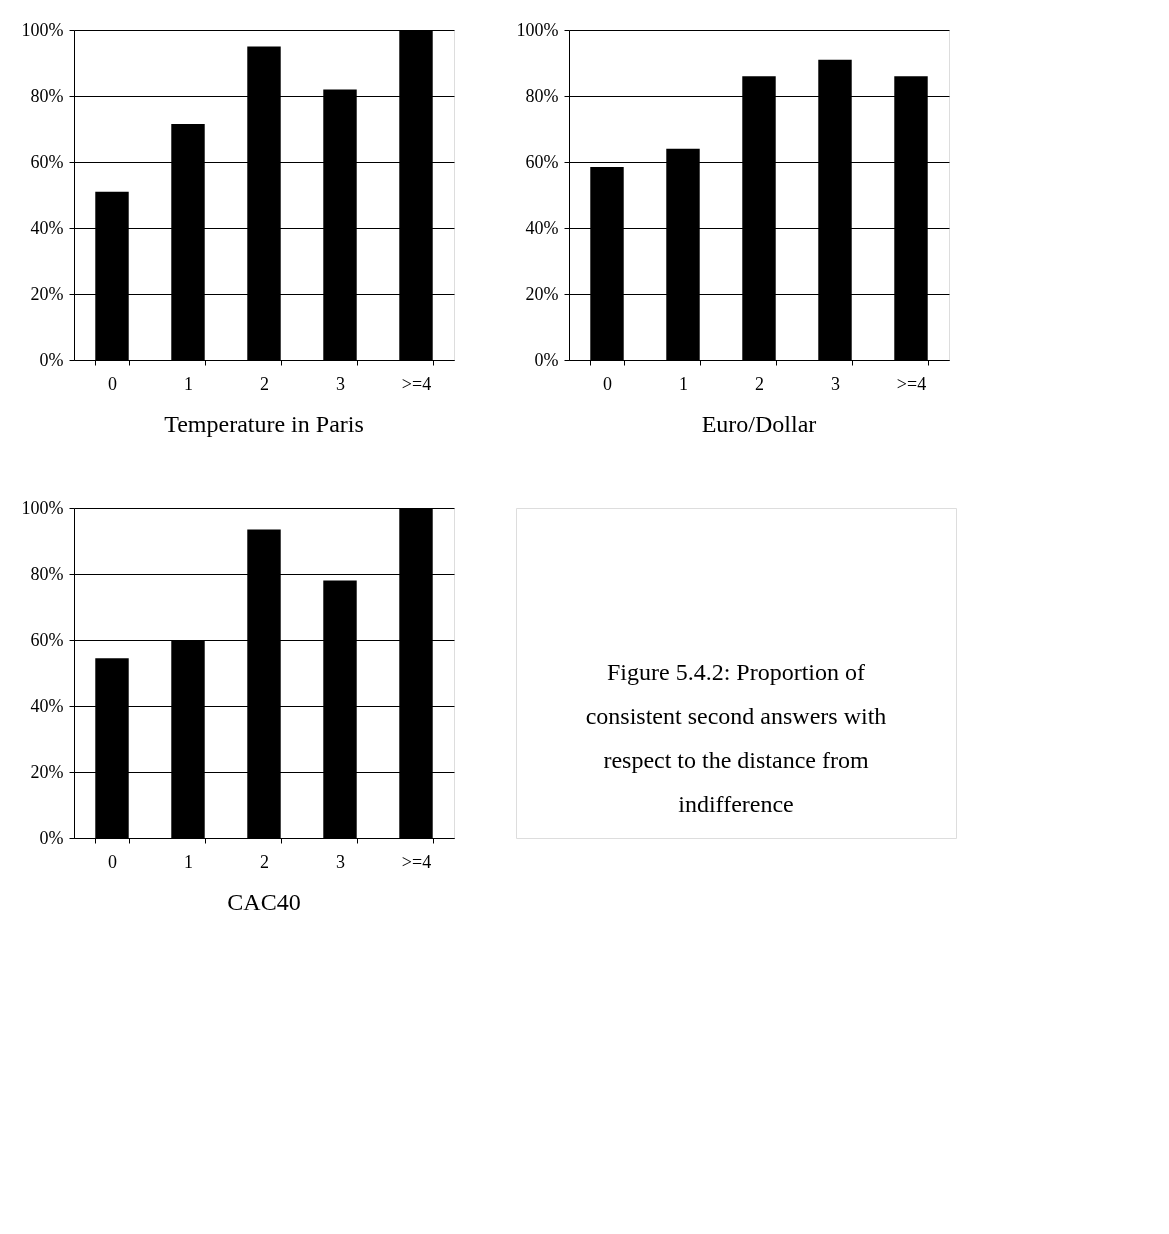  Describe the element at coordinates (736, 738) in the screenshot. I see `caption: Figure 5.4.2: Proportion of consistent second answers with respect to the distance from indifference` at that location.